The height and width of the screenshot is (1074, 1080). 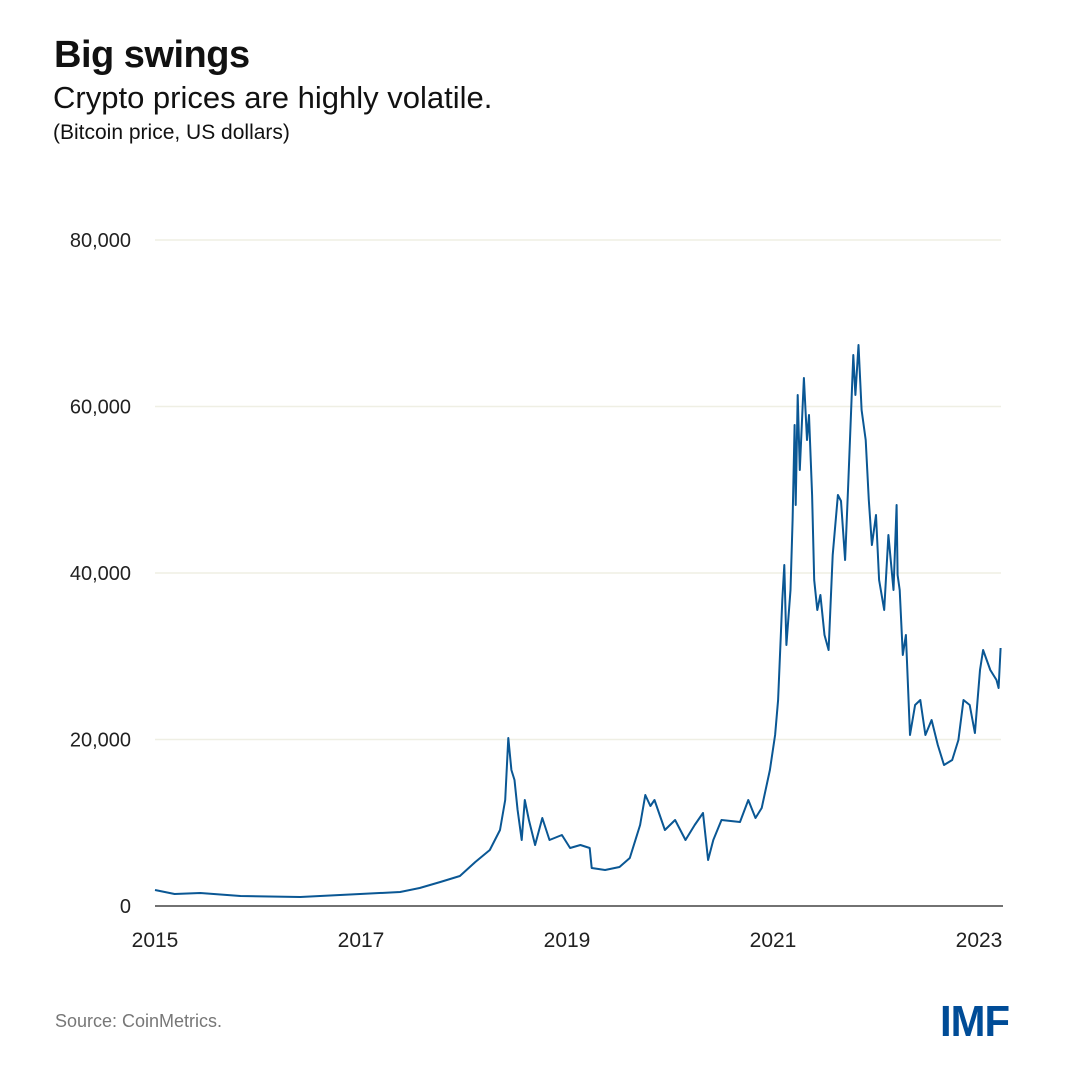 I want to click on y-tick-label: 60,000, so click(x=100, y=408).